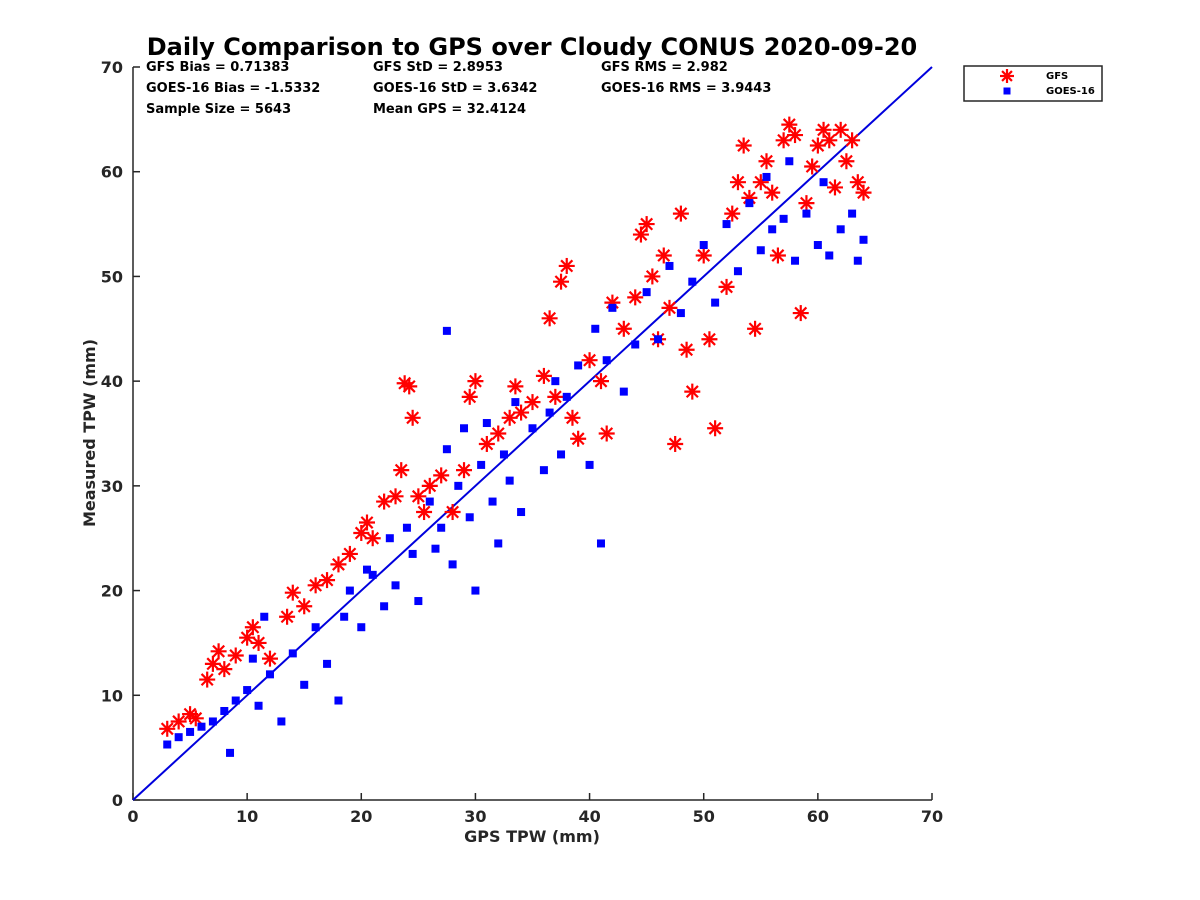 The width and height of the screenshot is (1200, 900). Describe the element at coordinates (455, 88) in the screenshot. I see `stat-goes-std: GOES-16 StD = 3.6342` at that location.